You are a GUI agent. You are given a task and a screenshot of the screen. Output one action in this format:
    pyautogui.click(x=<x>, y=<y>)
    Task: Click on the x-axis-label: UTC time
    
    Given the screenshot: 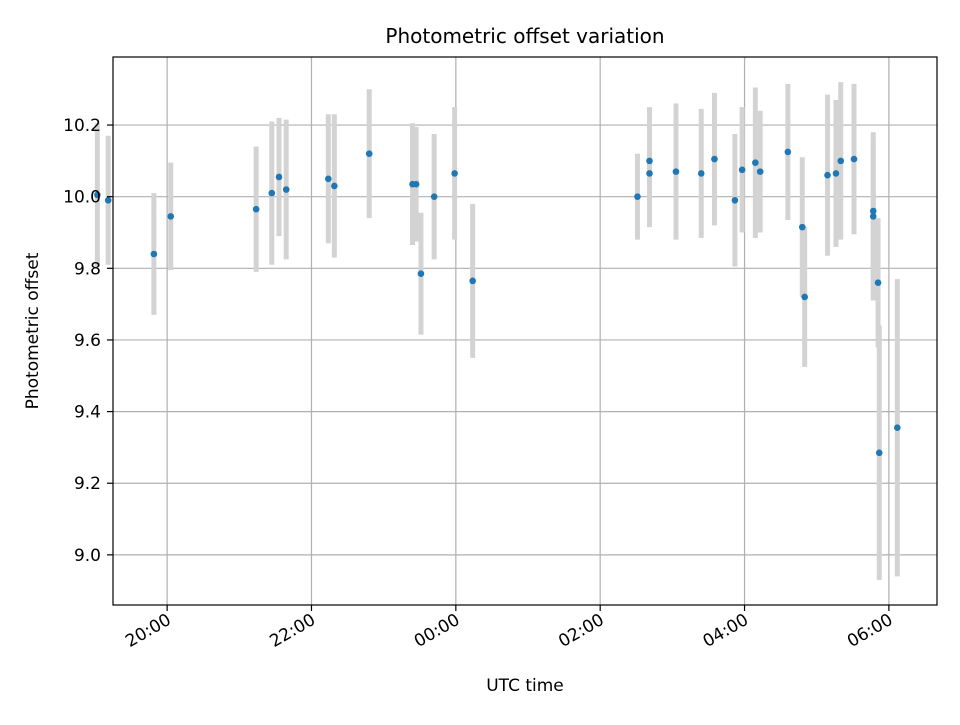 What is the action you would take?
    pyautogui.click(x=525, y=686)
    